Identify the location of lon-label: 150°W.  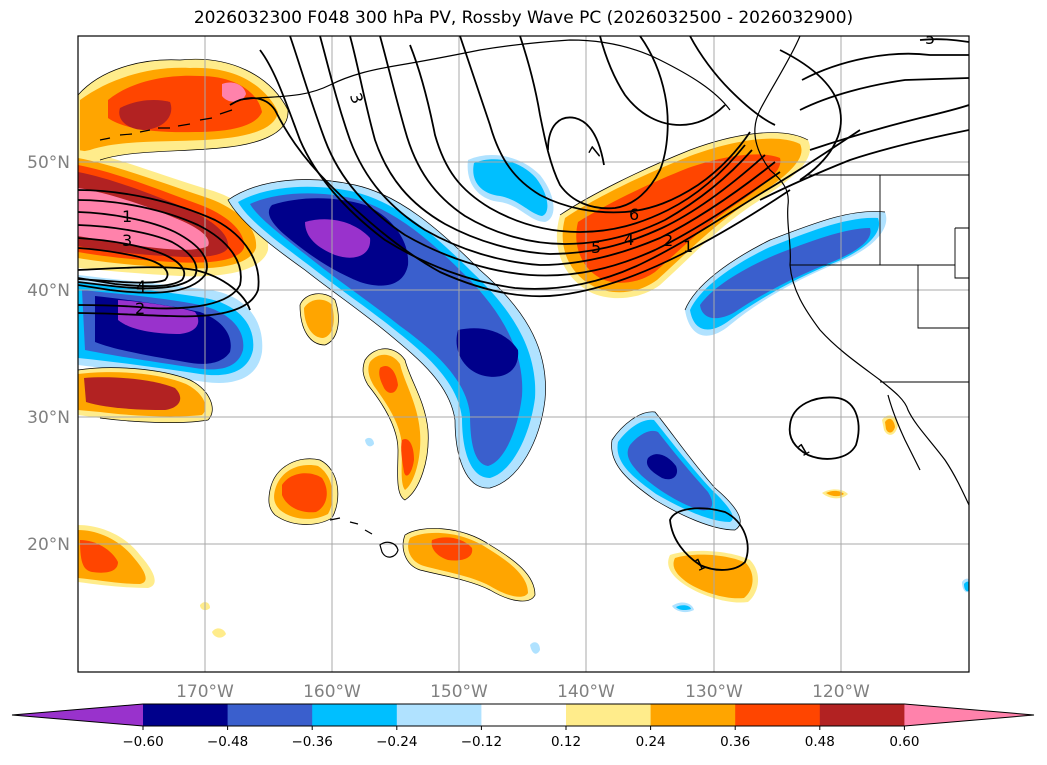
(459, 692).